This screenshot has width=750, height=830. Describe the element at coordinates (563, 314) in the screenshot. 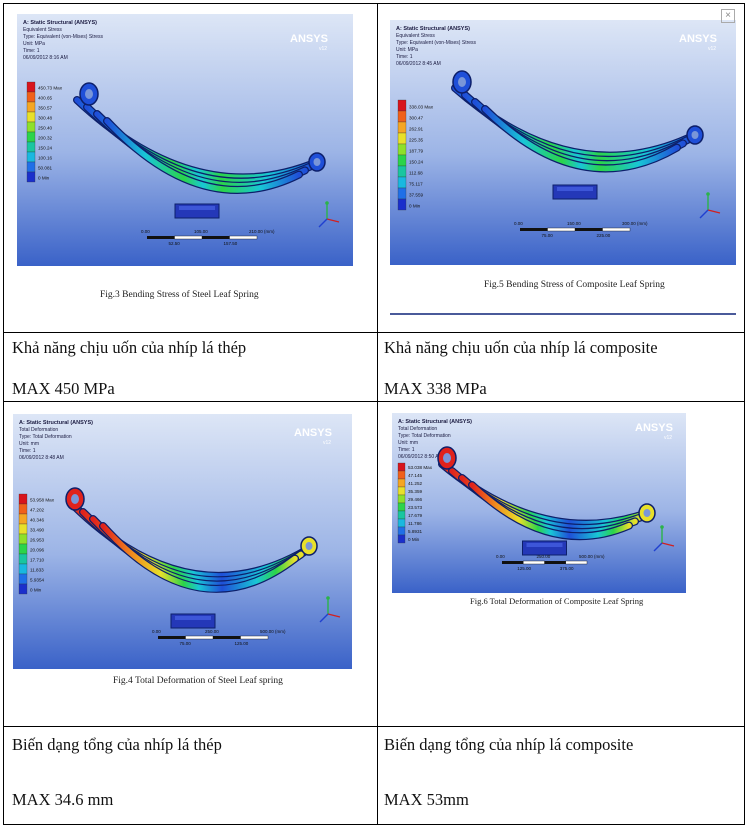

I see `composite-stress-underline` at that location.